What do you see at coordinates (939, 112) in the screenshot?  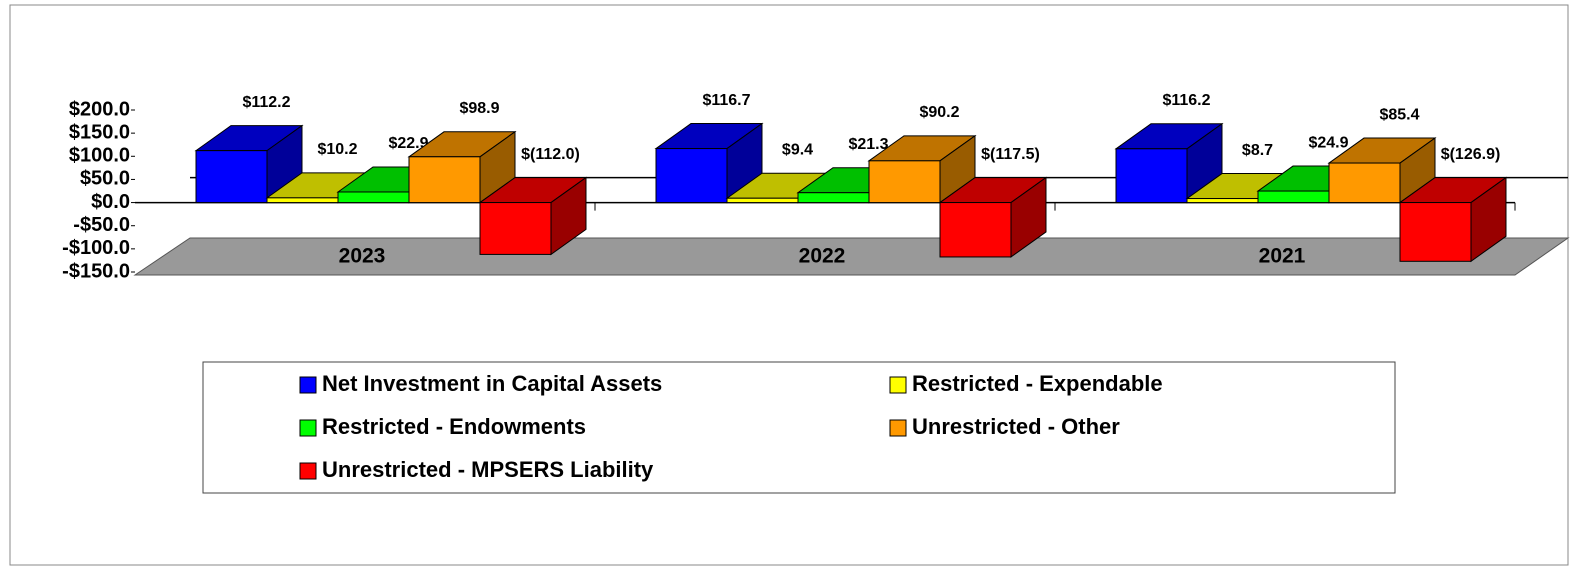 I see `value-label: $90.2` at bounding box center [939, 112].